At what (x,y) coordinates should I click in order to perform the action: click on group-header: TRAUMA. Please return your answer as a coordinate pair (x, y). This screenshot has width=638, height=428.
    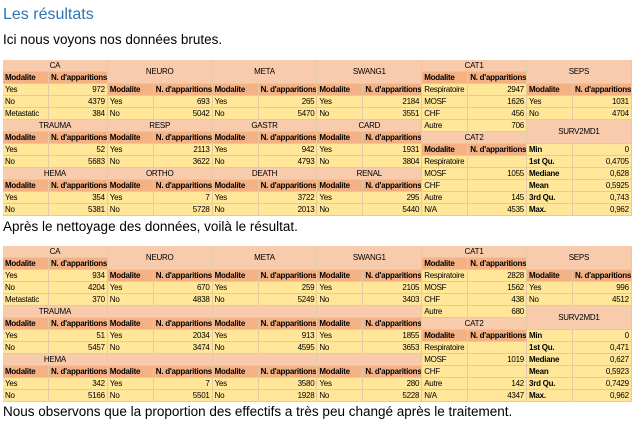
    Looking at the image, I should click on (55, 126).